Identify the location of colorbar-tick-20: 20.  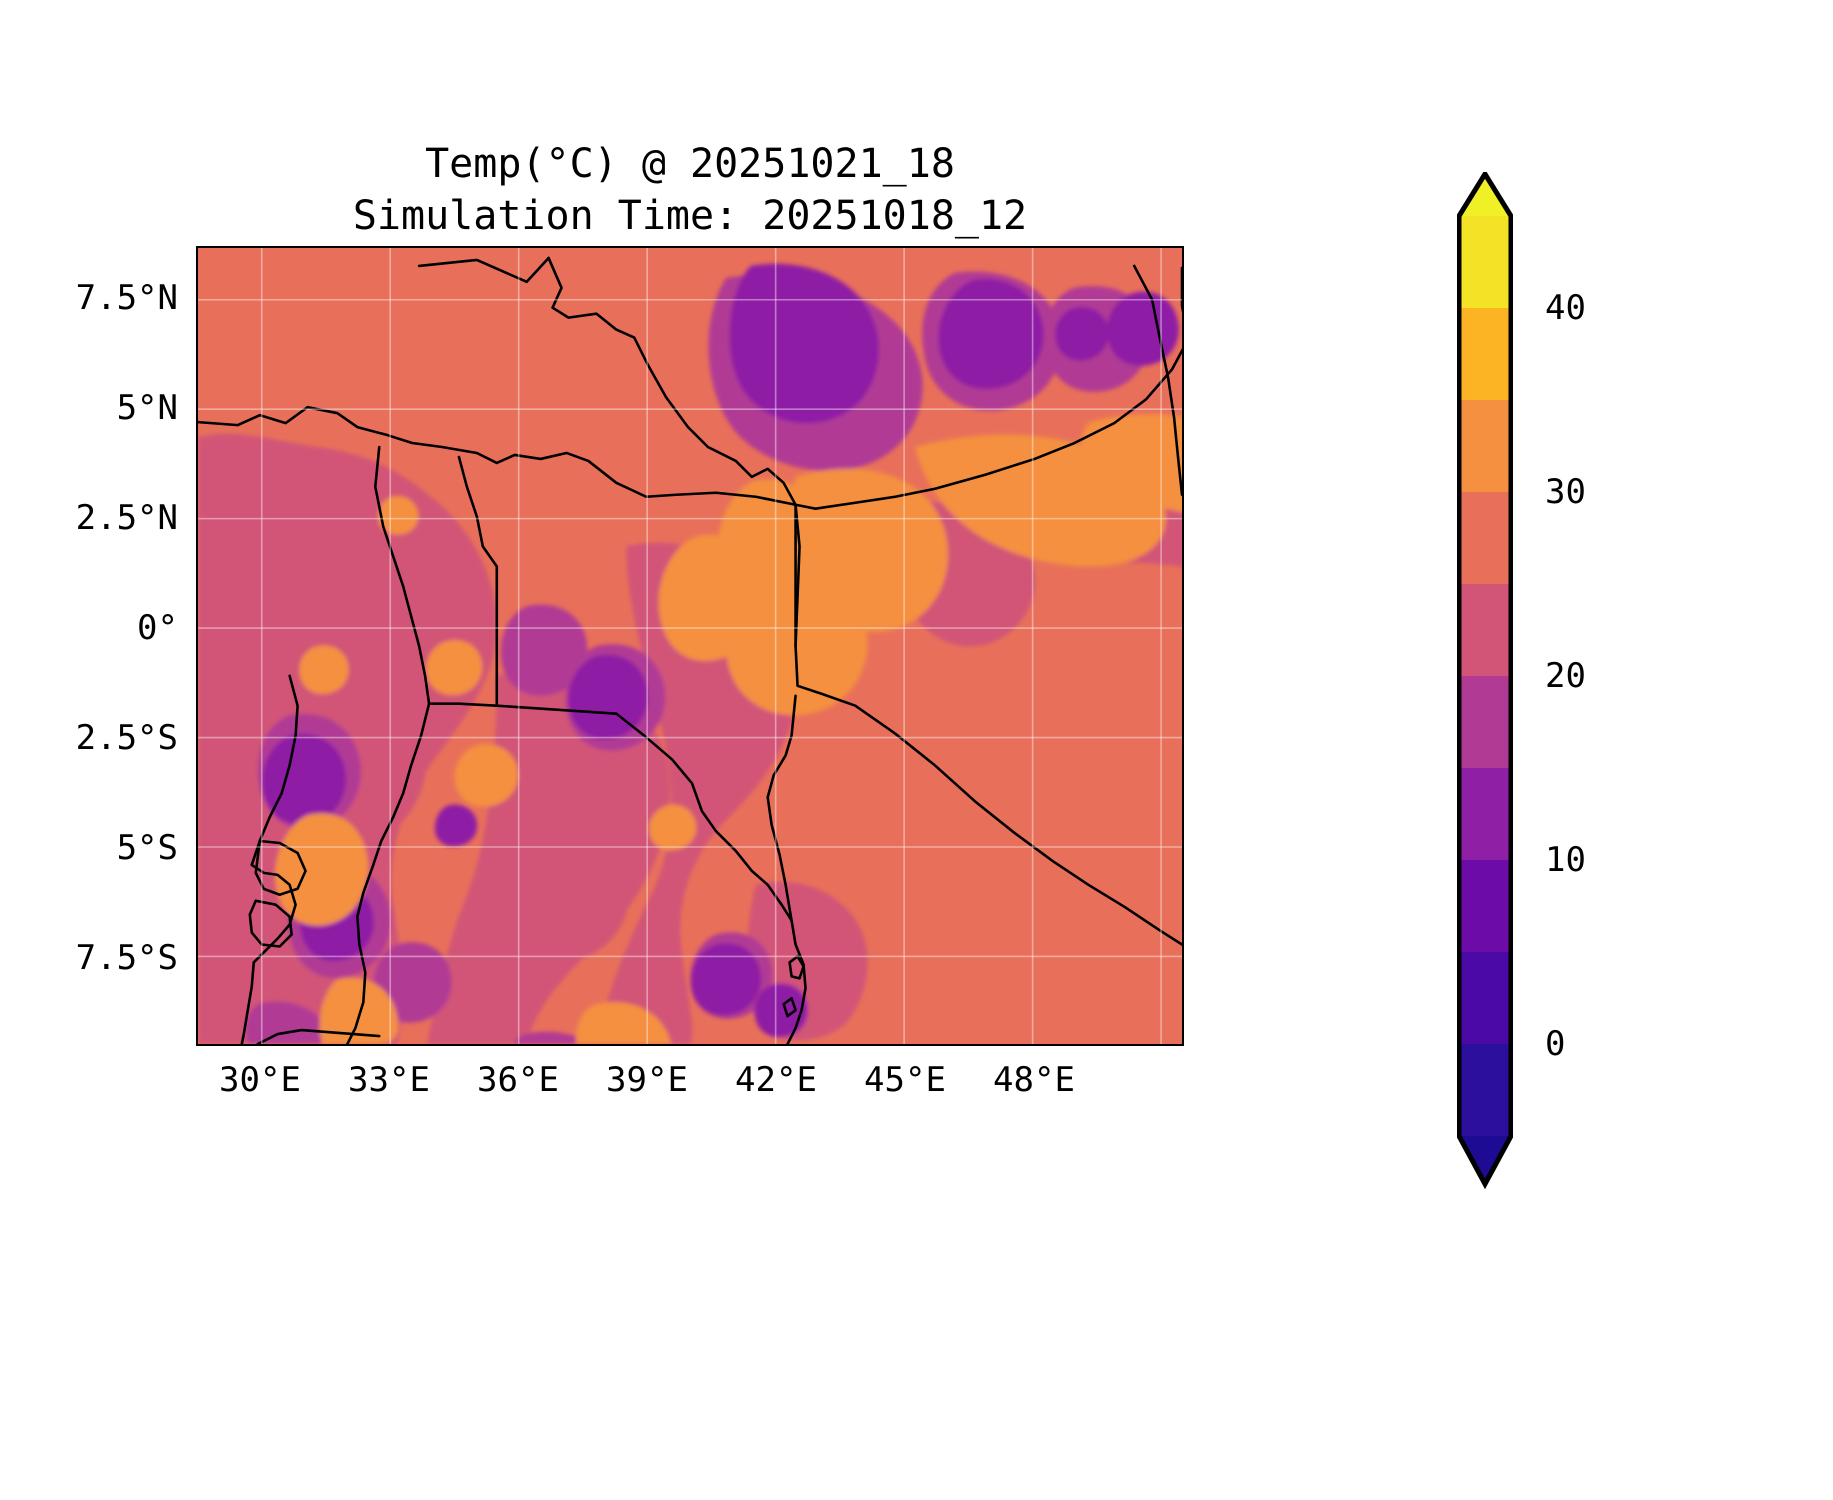
(1565, 676).